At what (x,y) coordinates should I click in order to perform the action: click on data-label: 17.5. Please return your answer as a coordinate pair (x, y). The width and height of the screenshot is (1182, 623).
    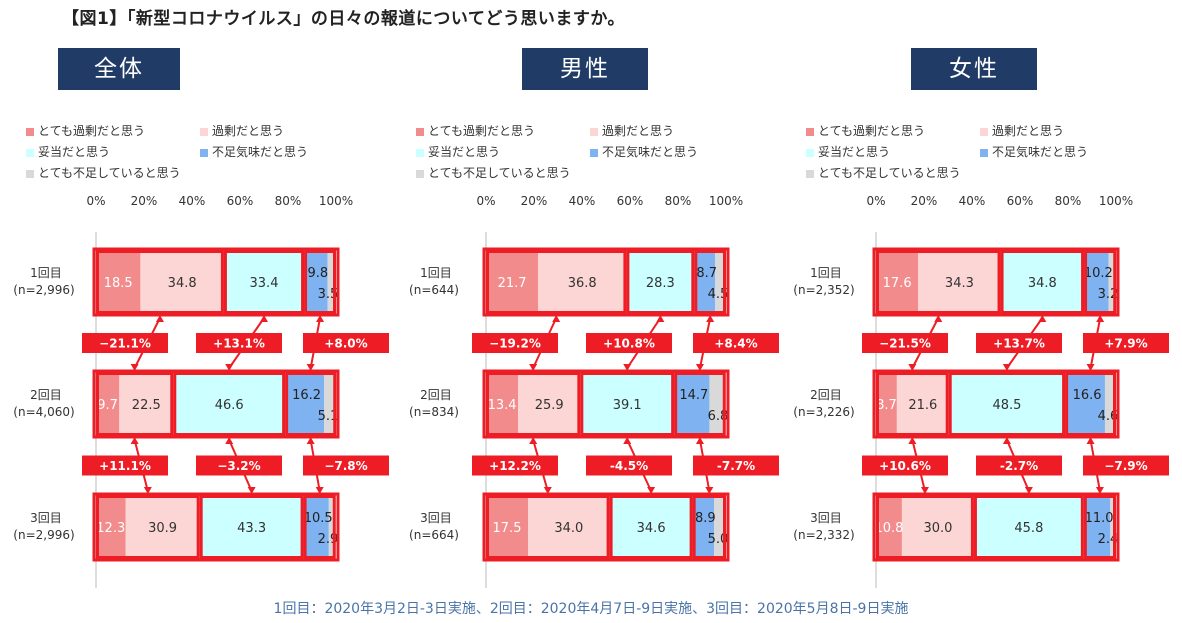
    Looking at the image, I should click on (507, 528).